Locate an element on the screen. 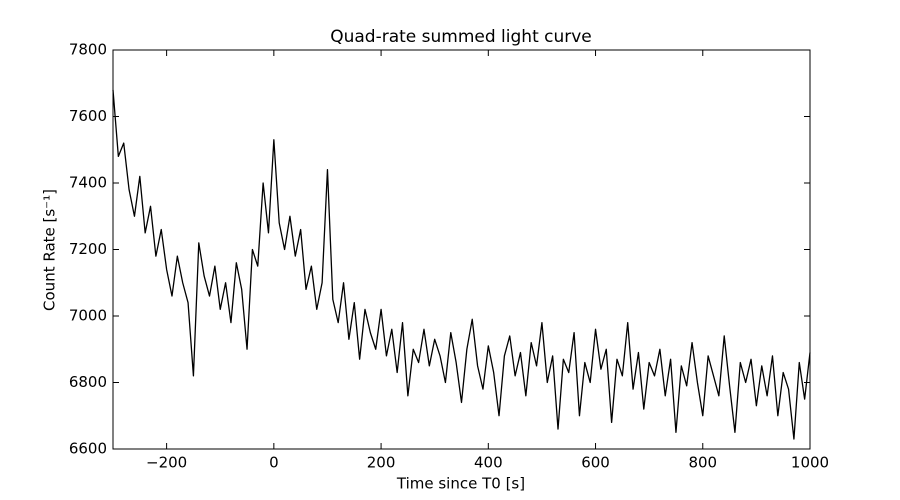  y-tick-label: 7600 is located at coordinates (88, 116).